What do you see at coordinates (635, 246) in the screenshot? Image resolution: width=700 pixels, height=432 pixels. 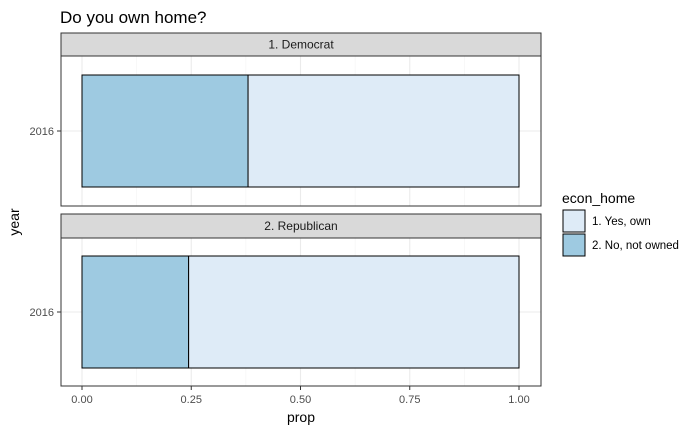 I see `legend-label: 2. No, not owned` at bounding box center [635, 246].